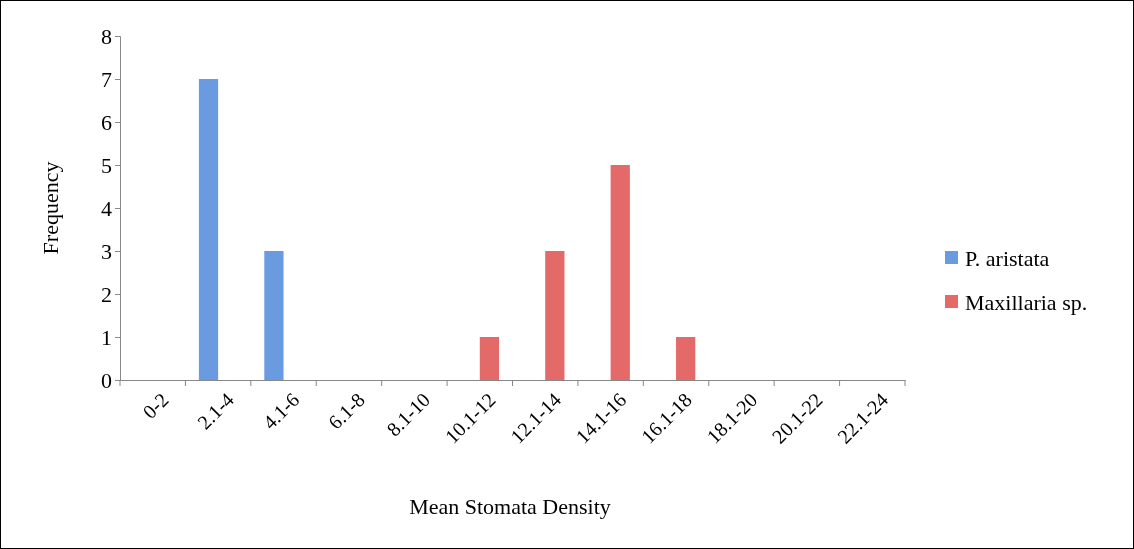 This screenshot has height=549, width=1134. Describe the element at coordinates (106, 208) in the screenshot. I see `y-tick-label: 4` at that location.